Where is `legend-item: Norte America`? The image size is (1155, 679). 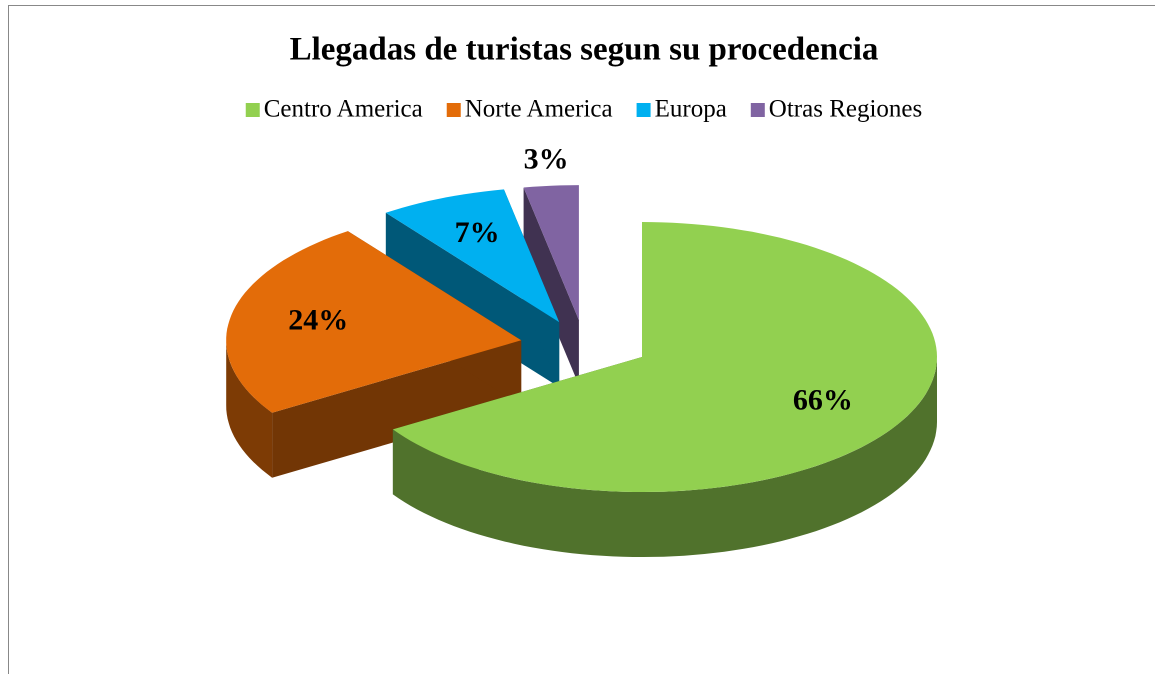
legend-item: Norte America is located at coordinates (530, 109).